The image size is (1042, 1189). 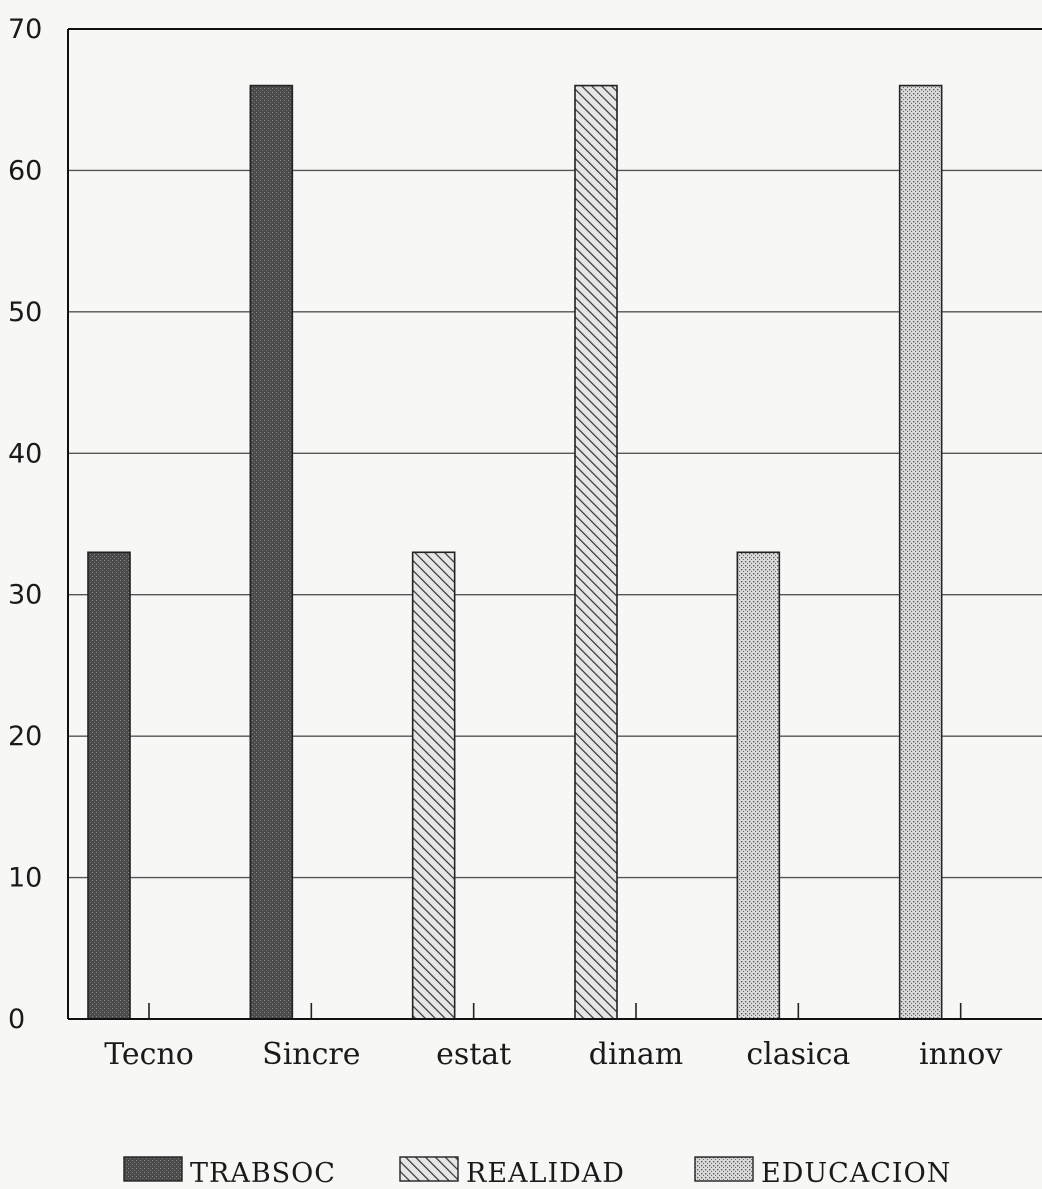 I want to click on category-label: clasica, so click(x=798, y=1054).